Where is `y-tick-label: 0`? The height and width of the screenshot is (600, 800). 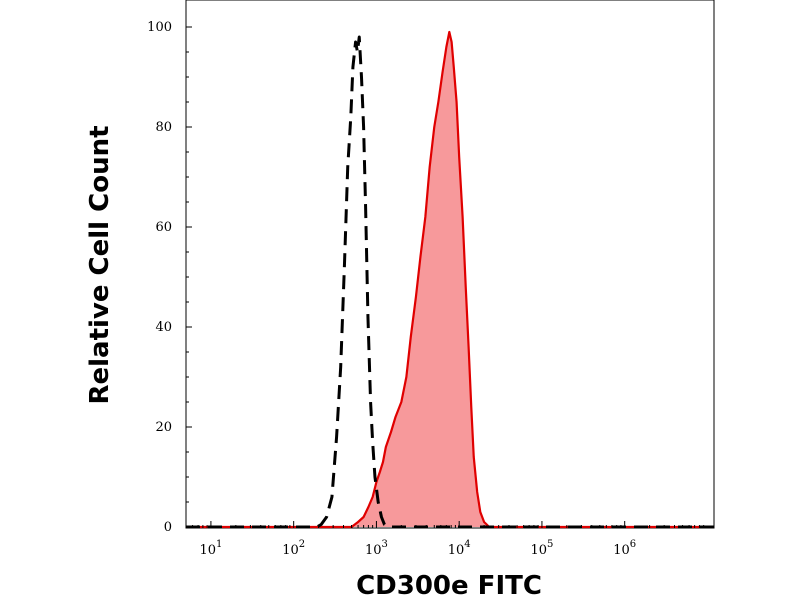 y-tick-label: 0 is located at coordinates (168, 527).